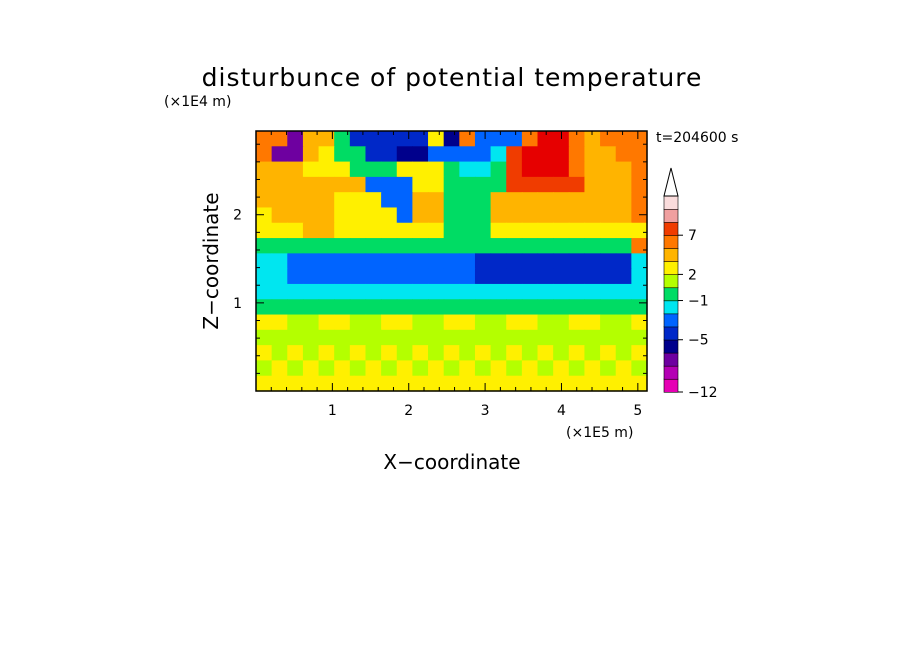 This screenshot has width=904, height=654. I want to click on x-tick-label: 4, so click(561, 411).